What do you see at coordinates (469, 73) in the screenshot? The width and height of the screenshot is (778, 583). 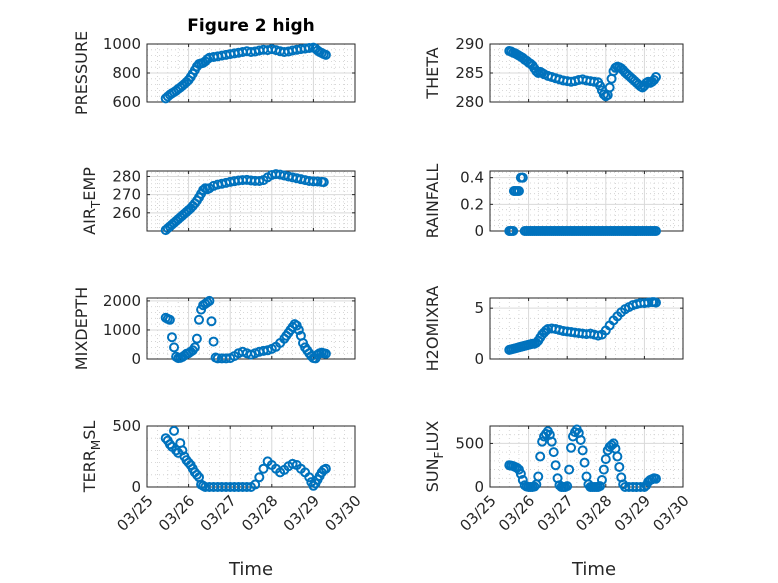 I see `y-tick-label: 285` at bounding box center [469, 73].